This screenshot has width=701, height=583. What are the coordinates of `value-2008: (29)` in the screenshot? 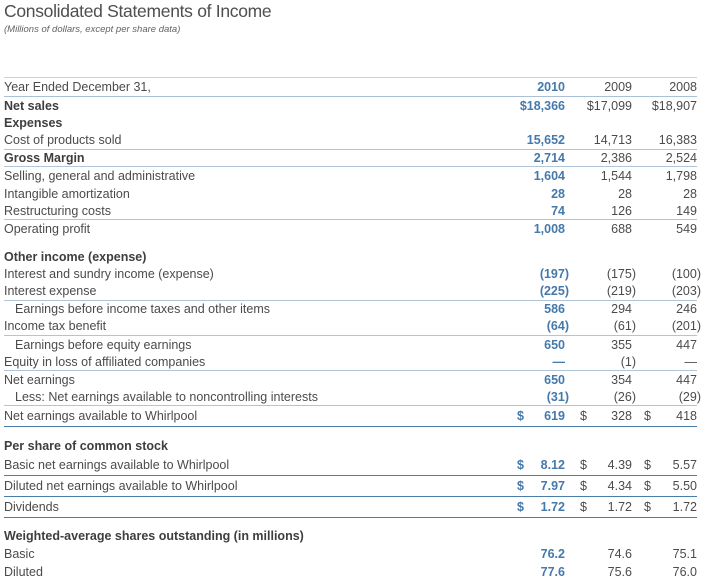 It's located at (672, 397).